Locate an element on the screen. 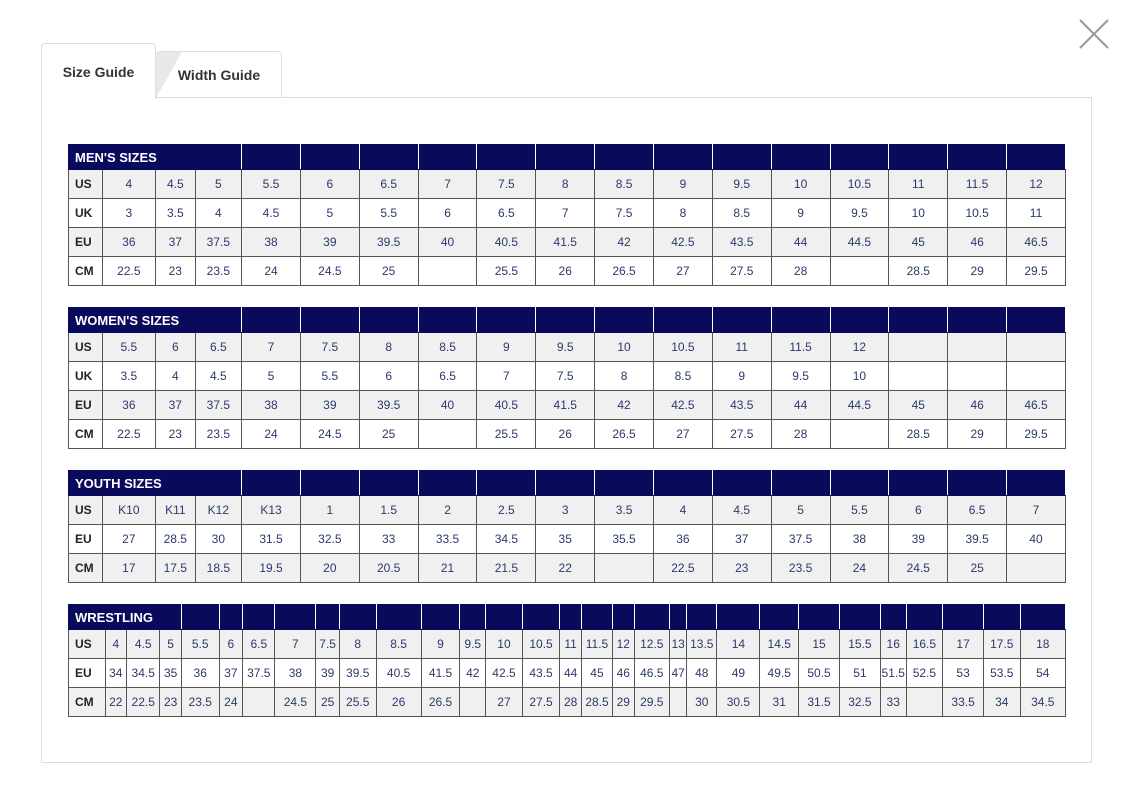 The width and height of the screenshot is (1130, 804). size-cell: 7.5 is located at coordinates (327, 644).